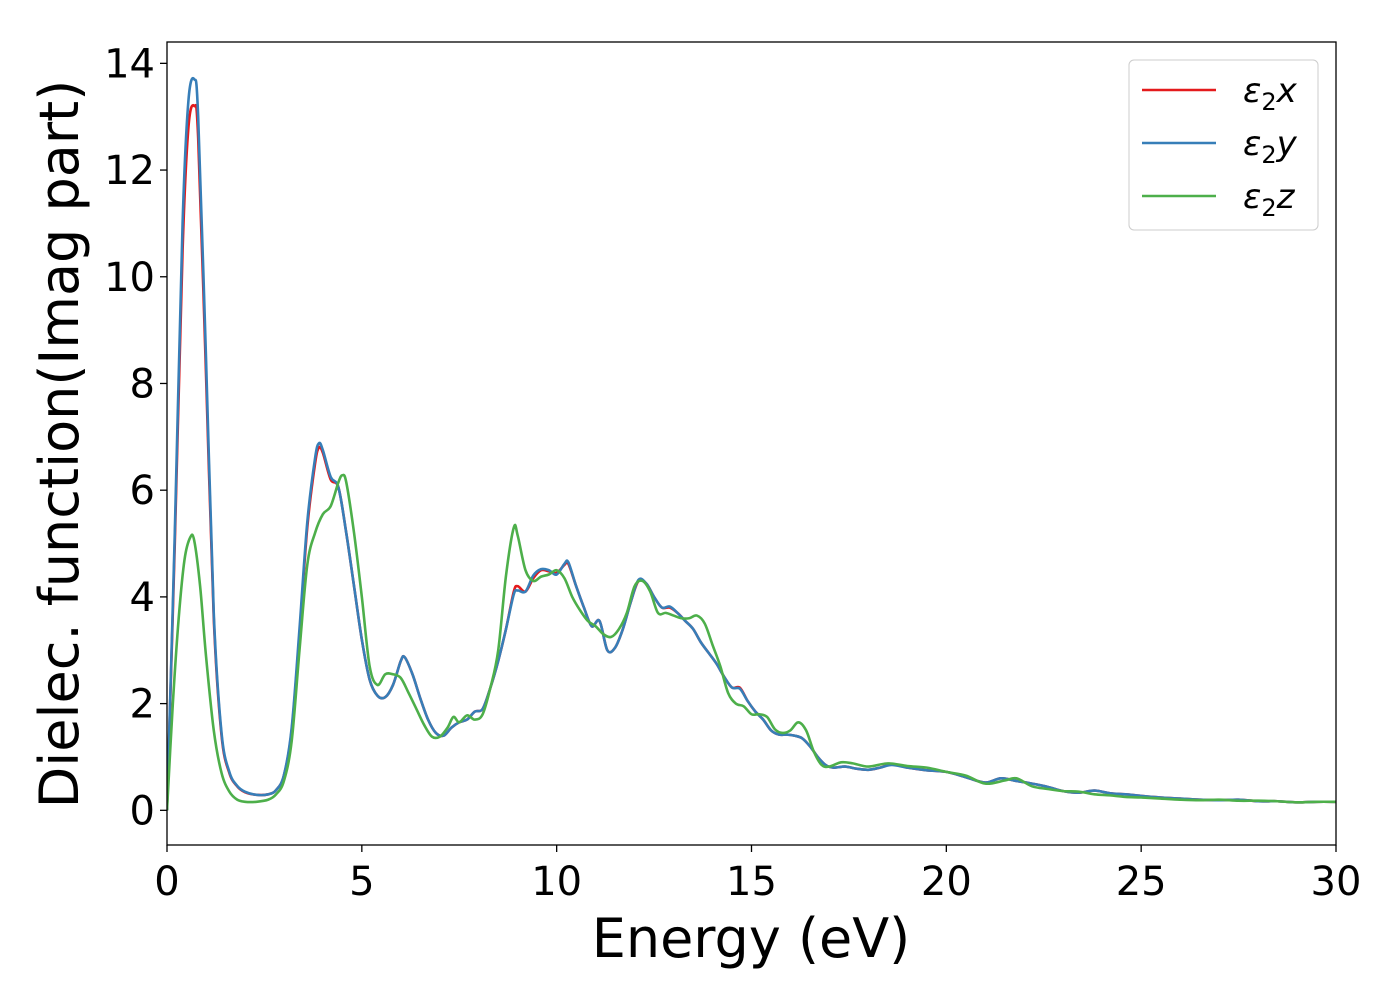 This screenshot has width=1400, height=1000. I want to click on y-tick-label: 12, so click(129, 171).